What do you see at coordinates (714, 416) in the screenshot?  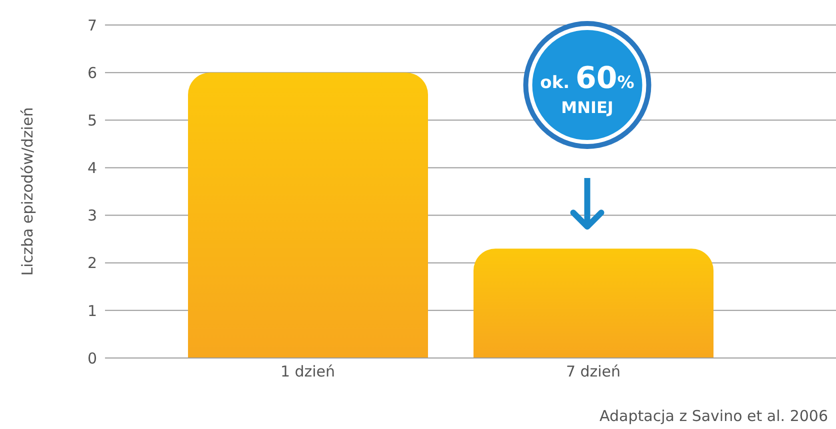 I see `text: Adaptacja z Savino et al. 2006` at bounding box center [714, 416].